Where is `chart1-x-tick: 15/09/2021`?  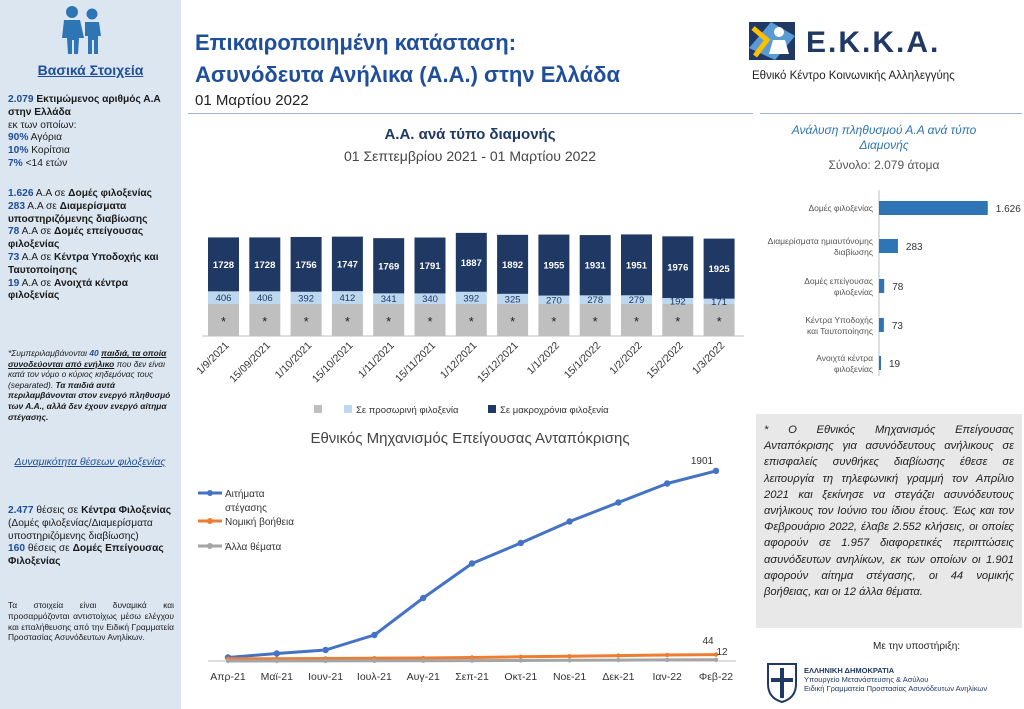
chart1-x-tick: 15/09/2021 is located at coordinates (250, 363).